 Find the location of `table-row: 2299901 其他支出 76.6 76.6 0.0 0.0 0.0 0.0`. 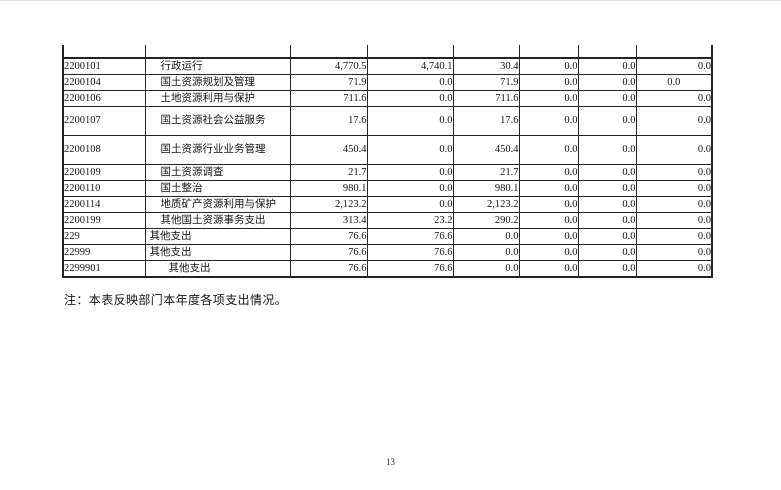

table-row: 2299901 其他支出 76.6 76.6 0.0 0.0 0.0 0.0 is located at coordinates (387, 269).